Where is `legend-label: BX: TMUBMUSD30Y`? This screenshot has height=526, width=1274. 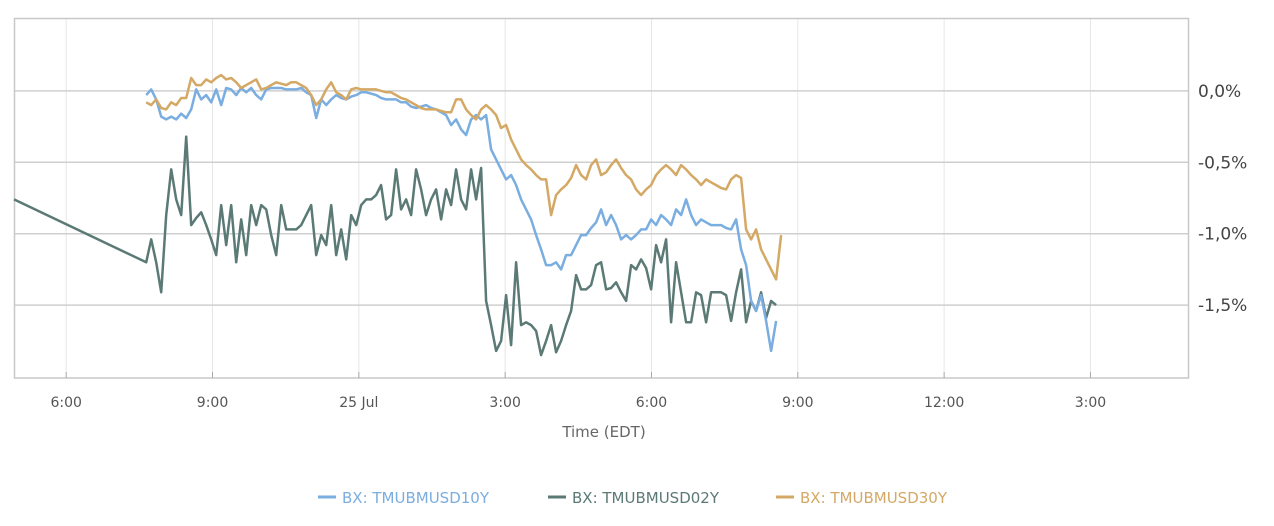
legend-label: BX: TMUBMUSD30Y is located at coordinates (874, 498).